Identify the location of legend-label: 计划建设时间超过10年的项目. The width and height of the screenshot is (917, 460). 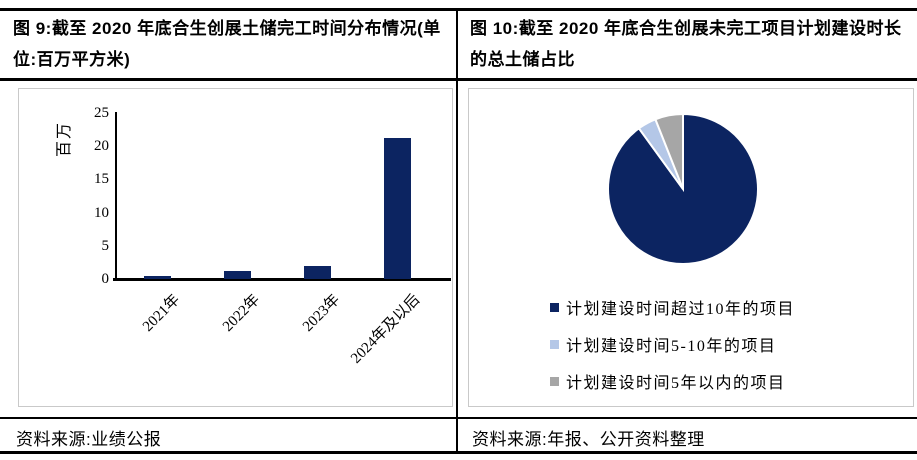
(681, 309).